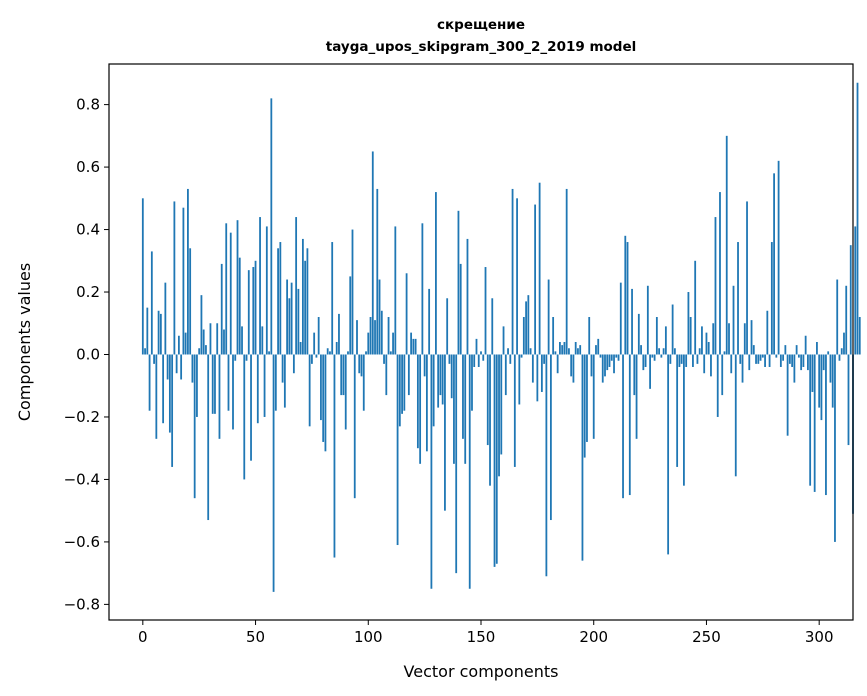  What do you see at coordinates (486, 633) in the screenshot?
I see `x-axis: 0 50 100 150 200 250 300` at bounding box center [486, 633].